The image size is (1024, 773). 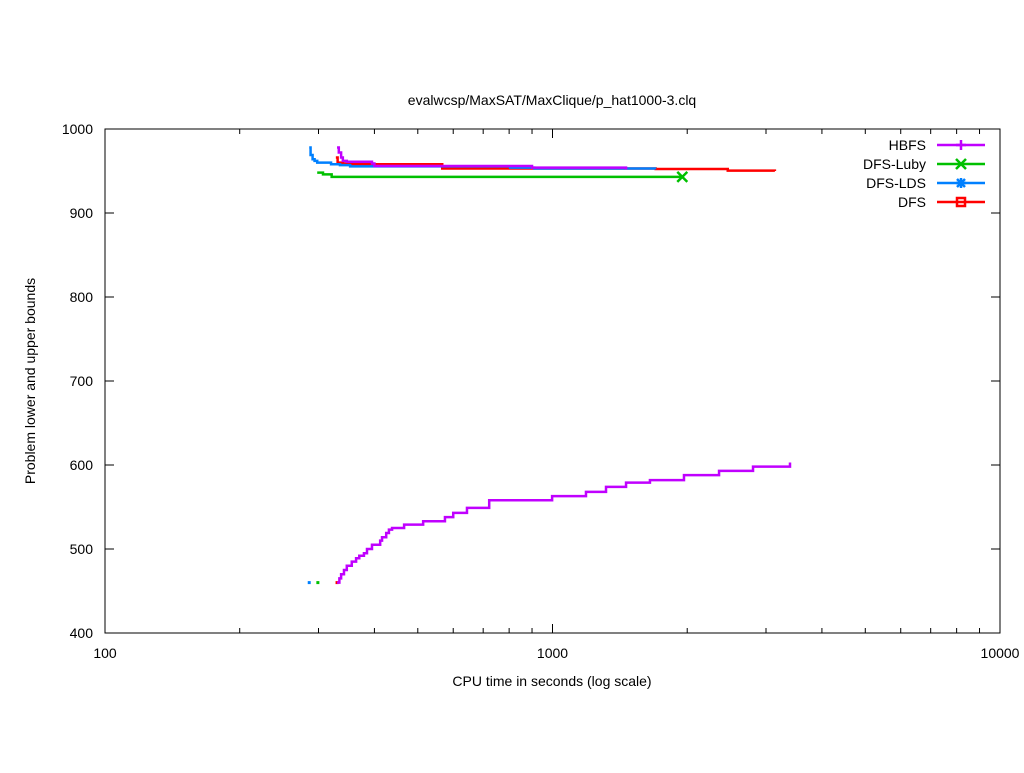 I want to click on y-tick-label: 800, so click(x=82, y=297).